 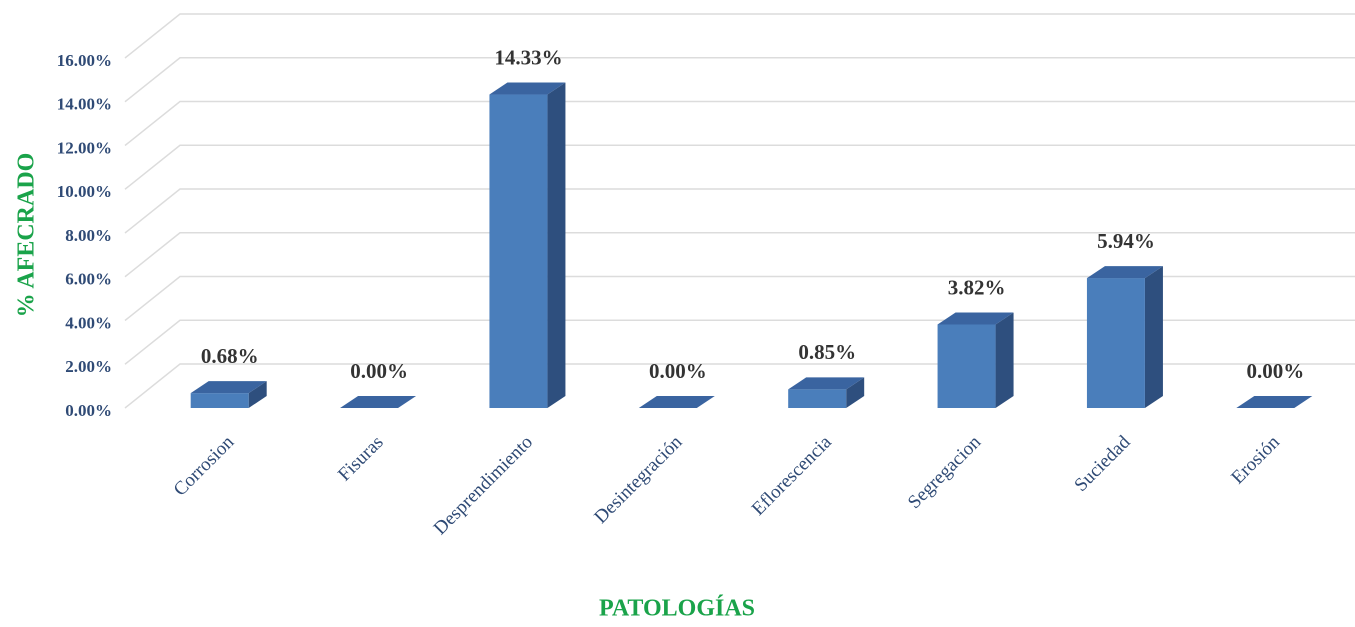 I want to click on y-tick-label: 8.00%, so click(x=88, y=235).